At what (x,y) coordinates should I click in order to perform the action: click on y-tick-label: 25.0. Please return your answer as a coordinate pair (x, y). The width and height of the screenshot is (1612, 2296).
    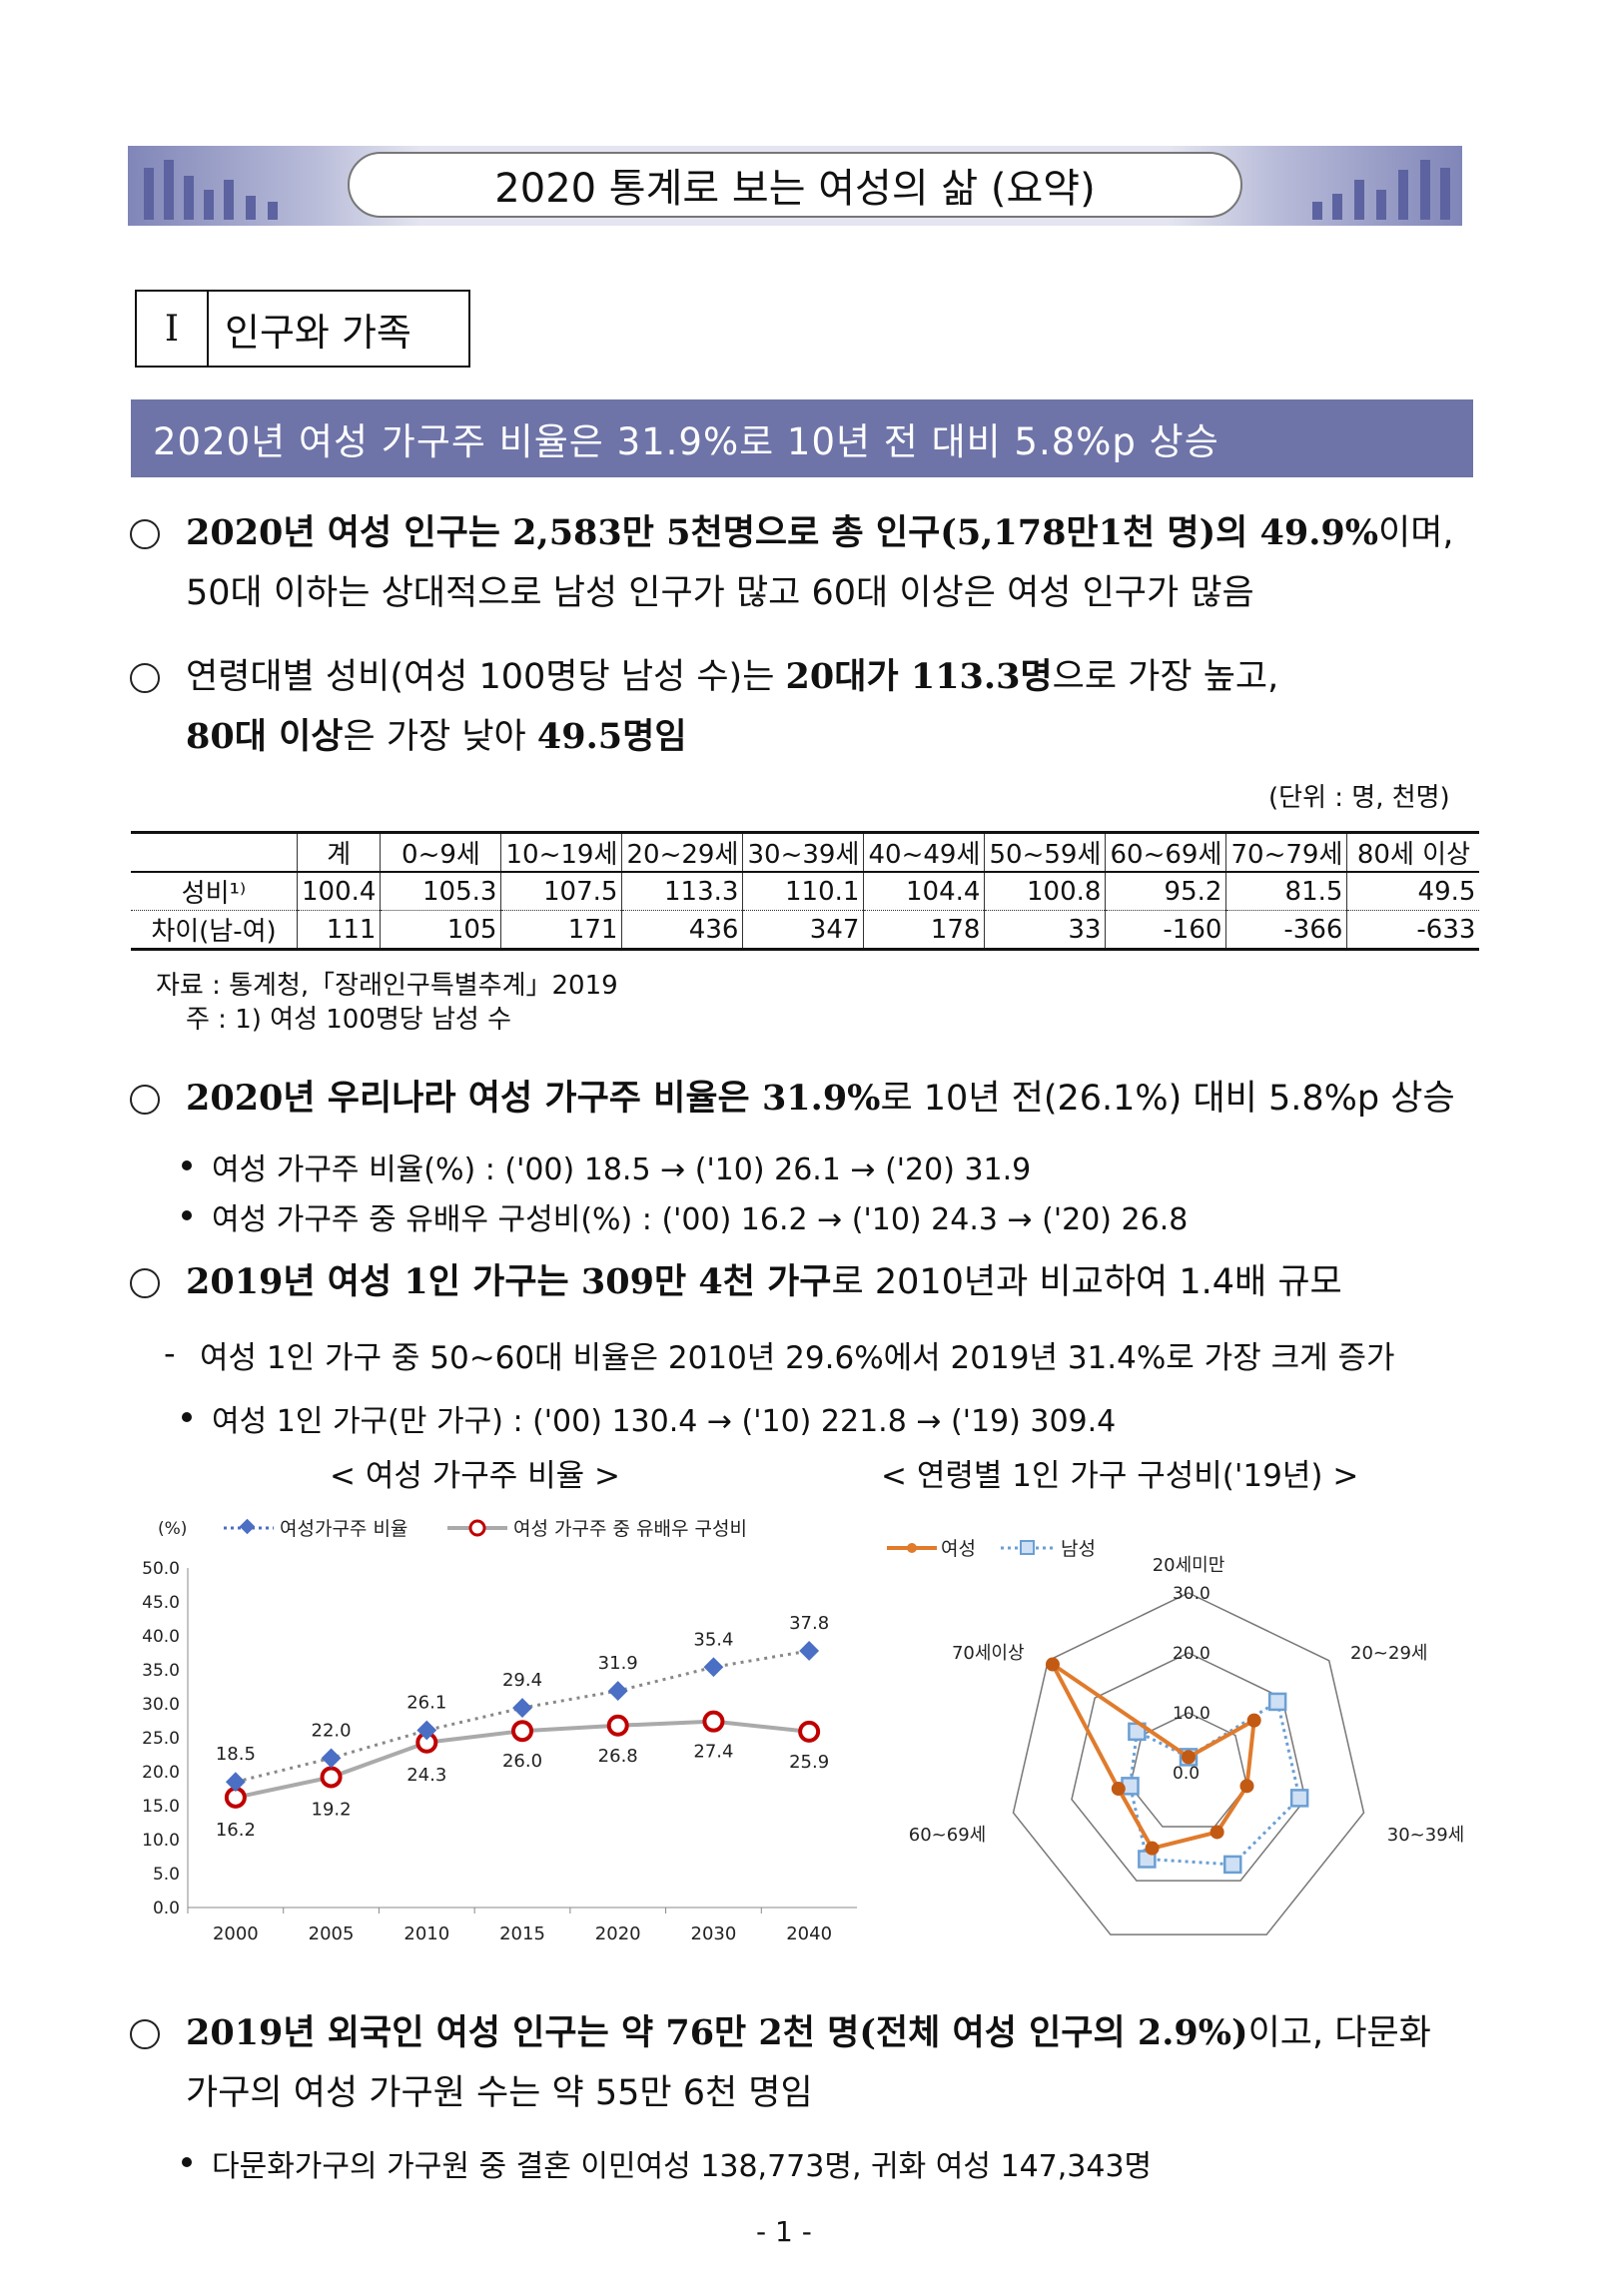
    Looking at the image, I should click on (161, 1739).